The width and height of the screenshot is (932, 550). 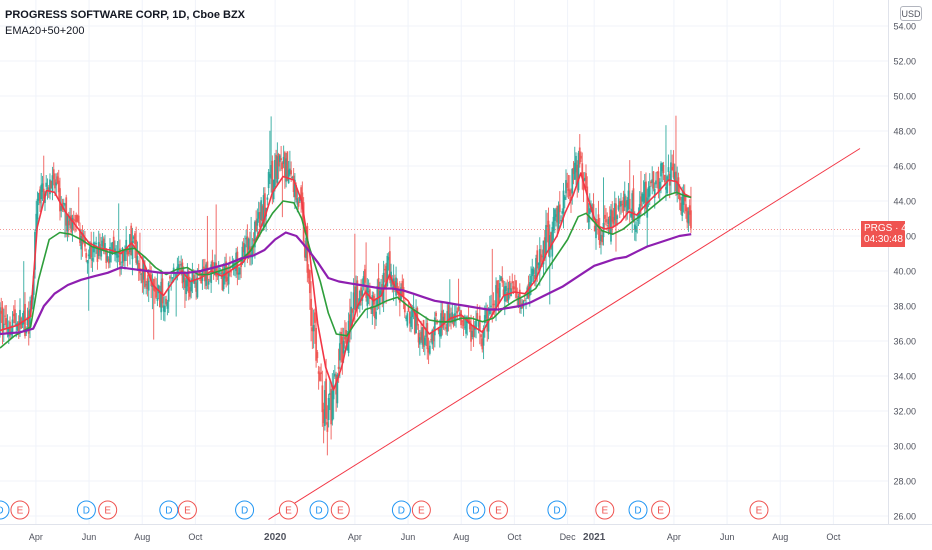 What do you see at coordinates (125, 15) in the screenshot?
I see `symbol-title: PROGRESS SOFTWARE CORP, 1D, Cboe BZX` at bounding box center [125, 15].